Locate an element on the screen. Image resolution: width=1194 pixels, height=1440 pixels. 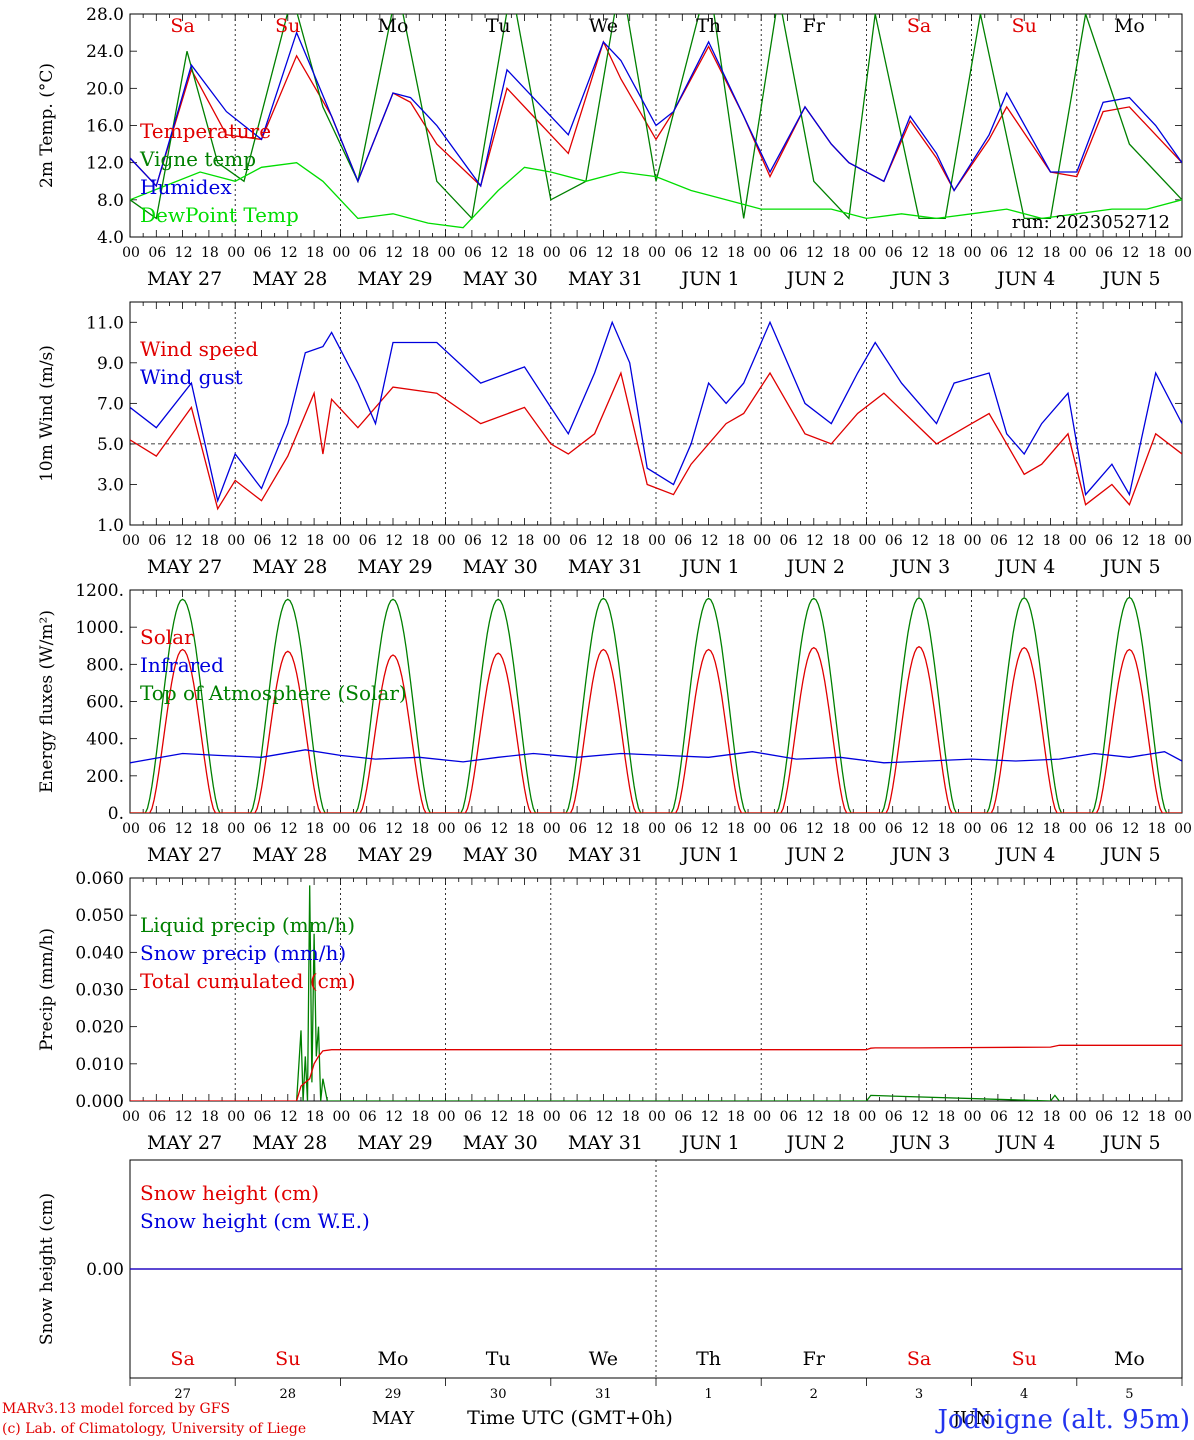
day-number: 30 is located at coordinates (498, 1394).